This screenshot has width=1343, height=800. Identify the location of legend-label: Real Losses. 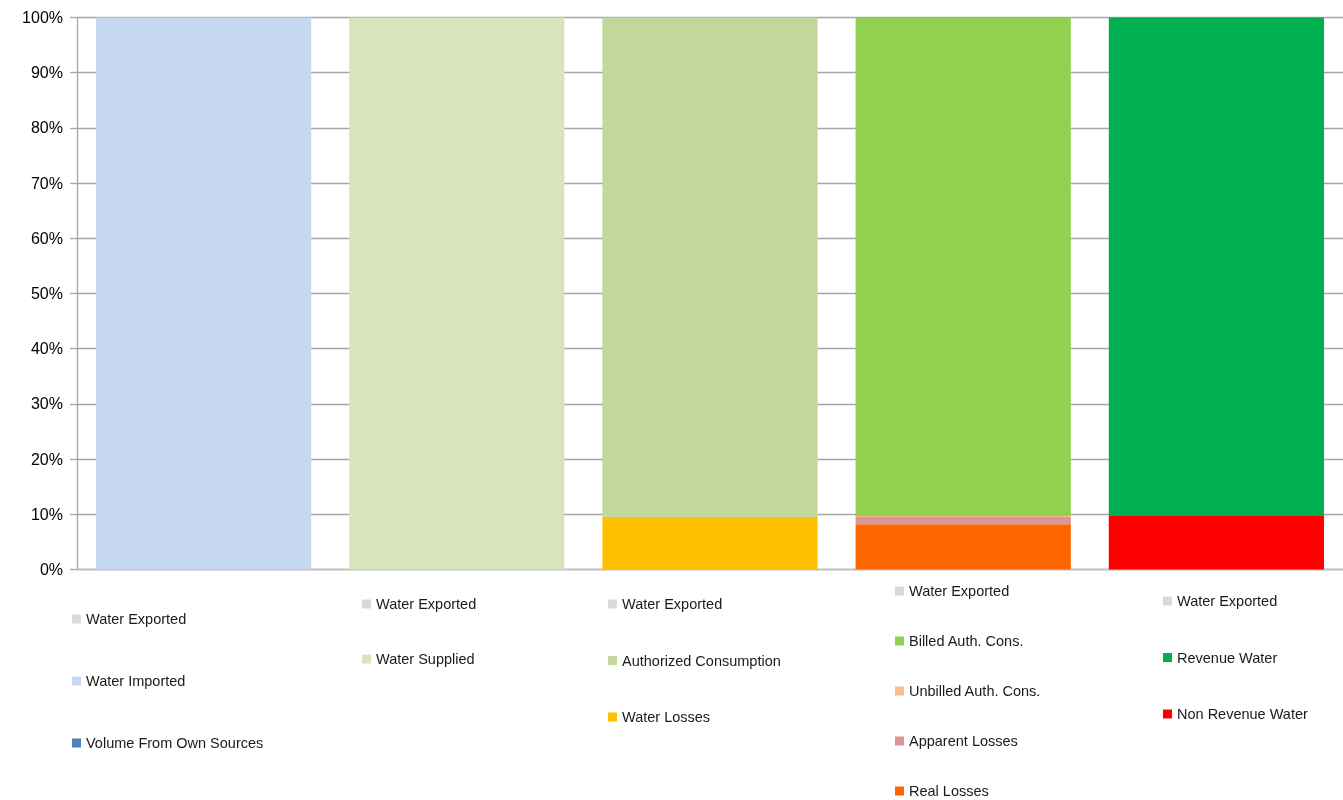
(949, 791).